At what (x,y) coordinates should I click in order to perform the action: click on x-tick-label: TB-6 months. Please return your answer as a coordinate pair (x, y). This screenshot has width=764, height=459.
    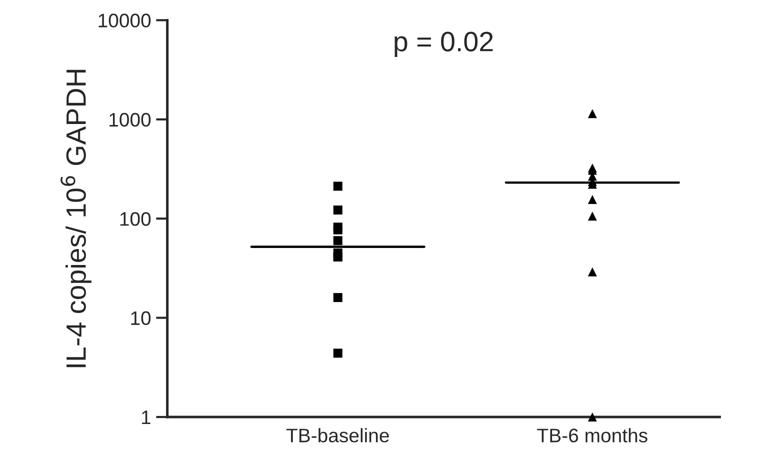
    Looking at the image, I should click on (592, 435).